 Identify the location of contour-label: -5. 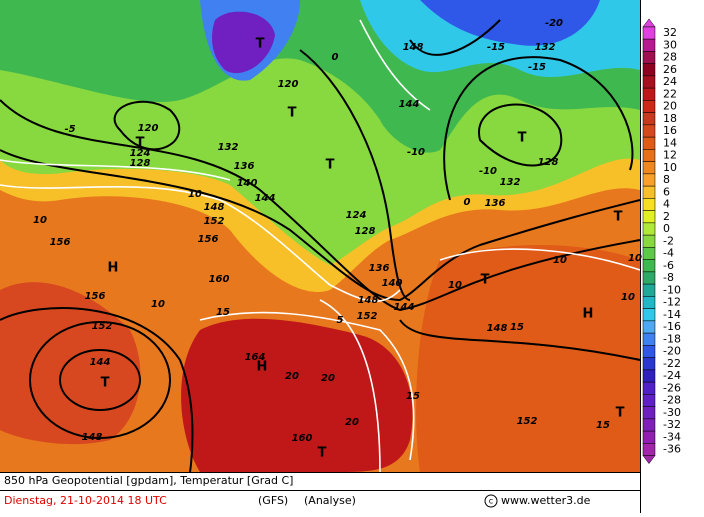
(69, 129).